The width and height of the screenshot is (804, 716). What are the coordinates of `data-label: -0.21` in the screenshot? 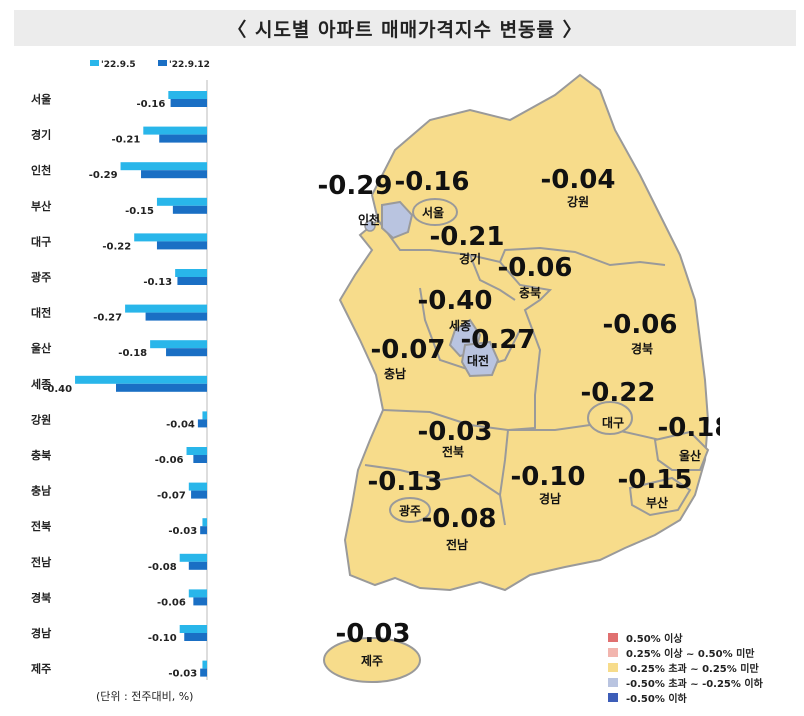 It's located at (125, 140).